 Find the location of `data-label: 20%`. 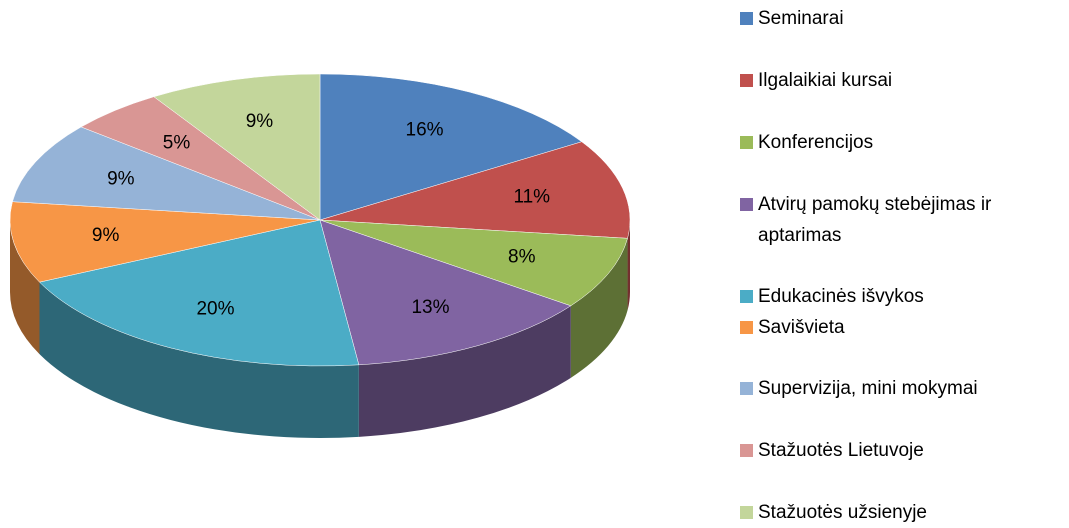

data-label: 20% is located at coordinates (215, 309).